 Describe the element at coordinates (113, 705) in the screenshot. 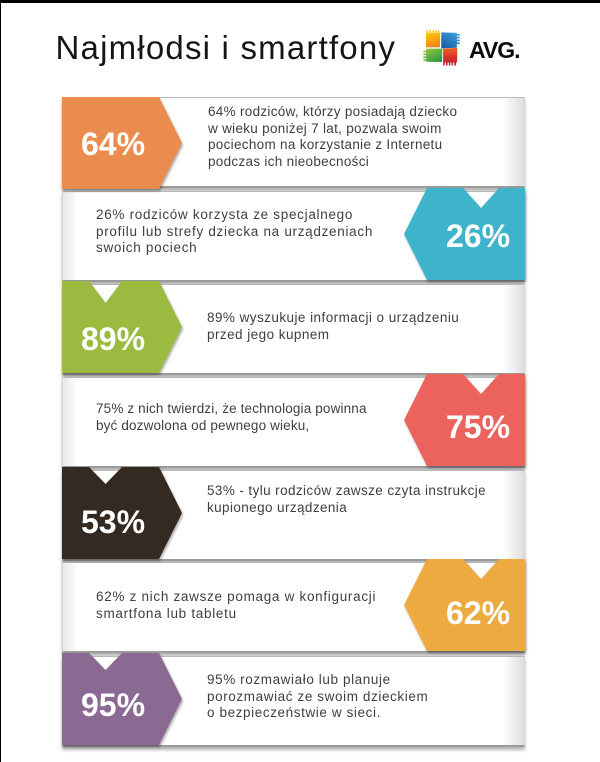

I see `svg-text: 95%` at that location.